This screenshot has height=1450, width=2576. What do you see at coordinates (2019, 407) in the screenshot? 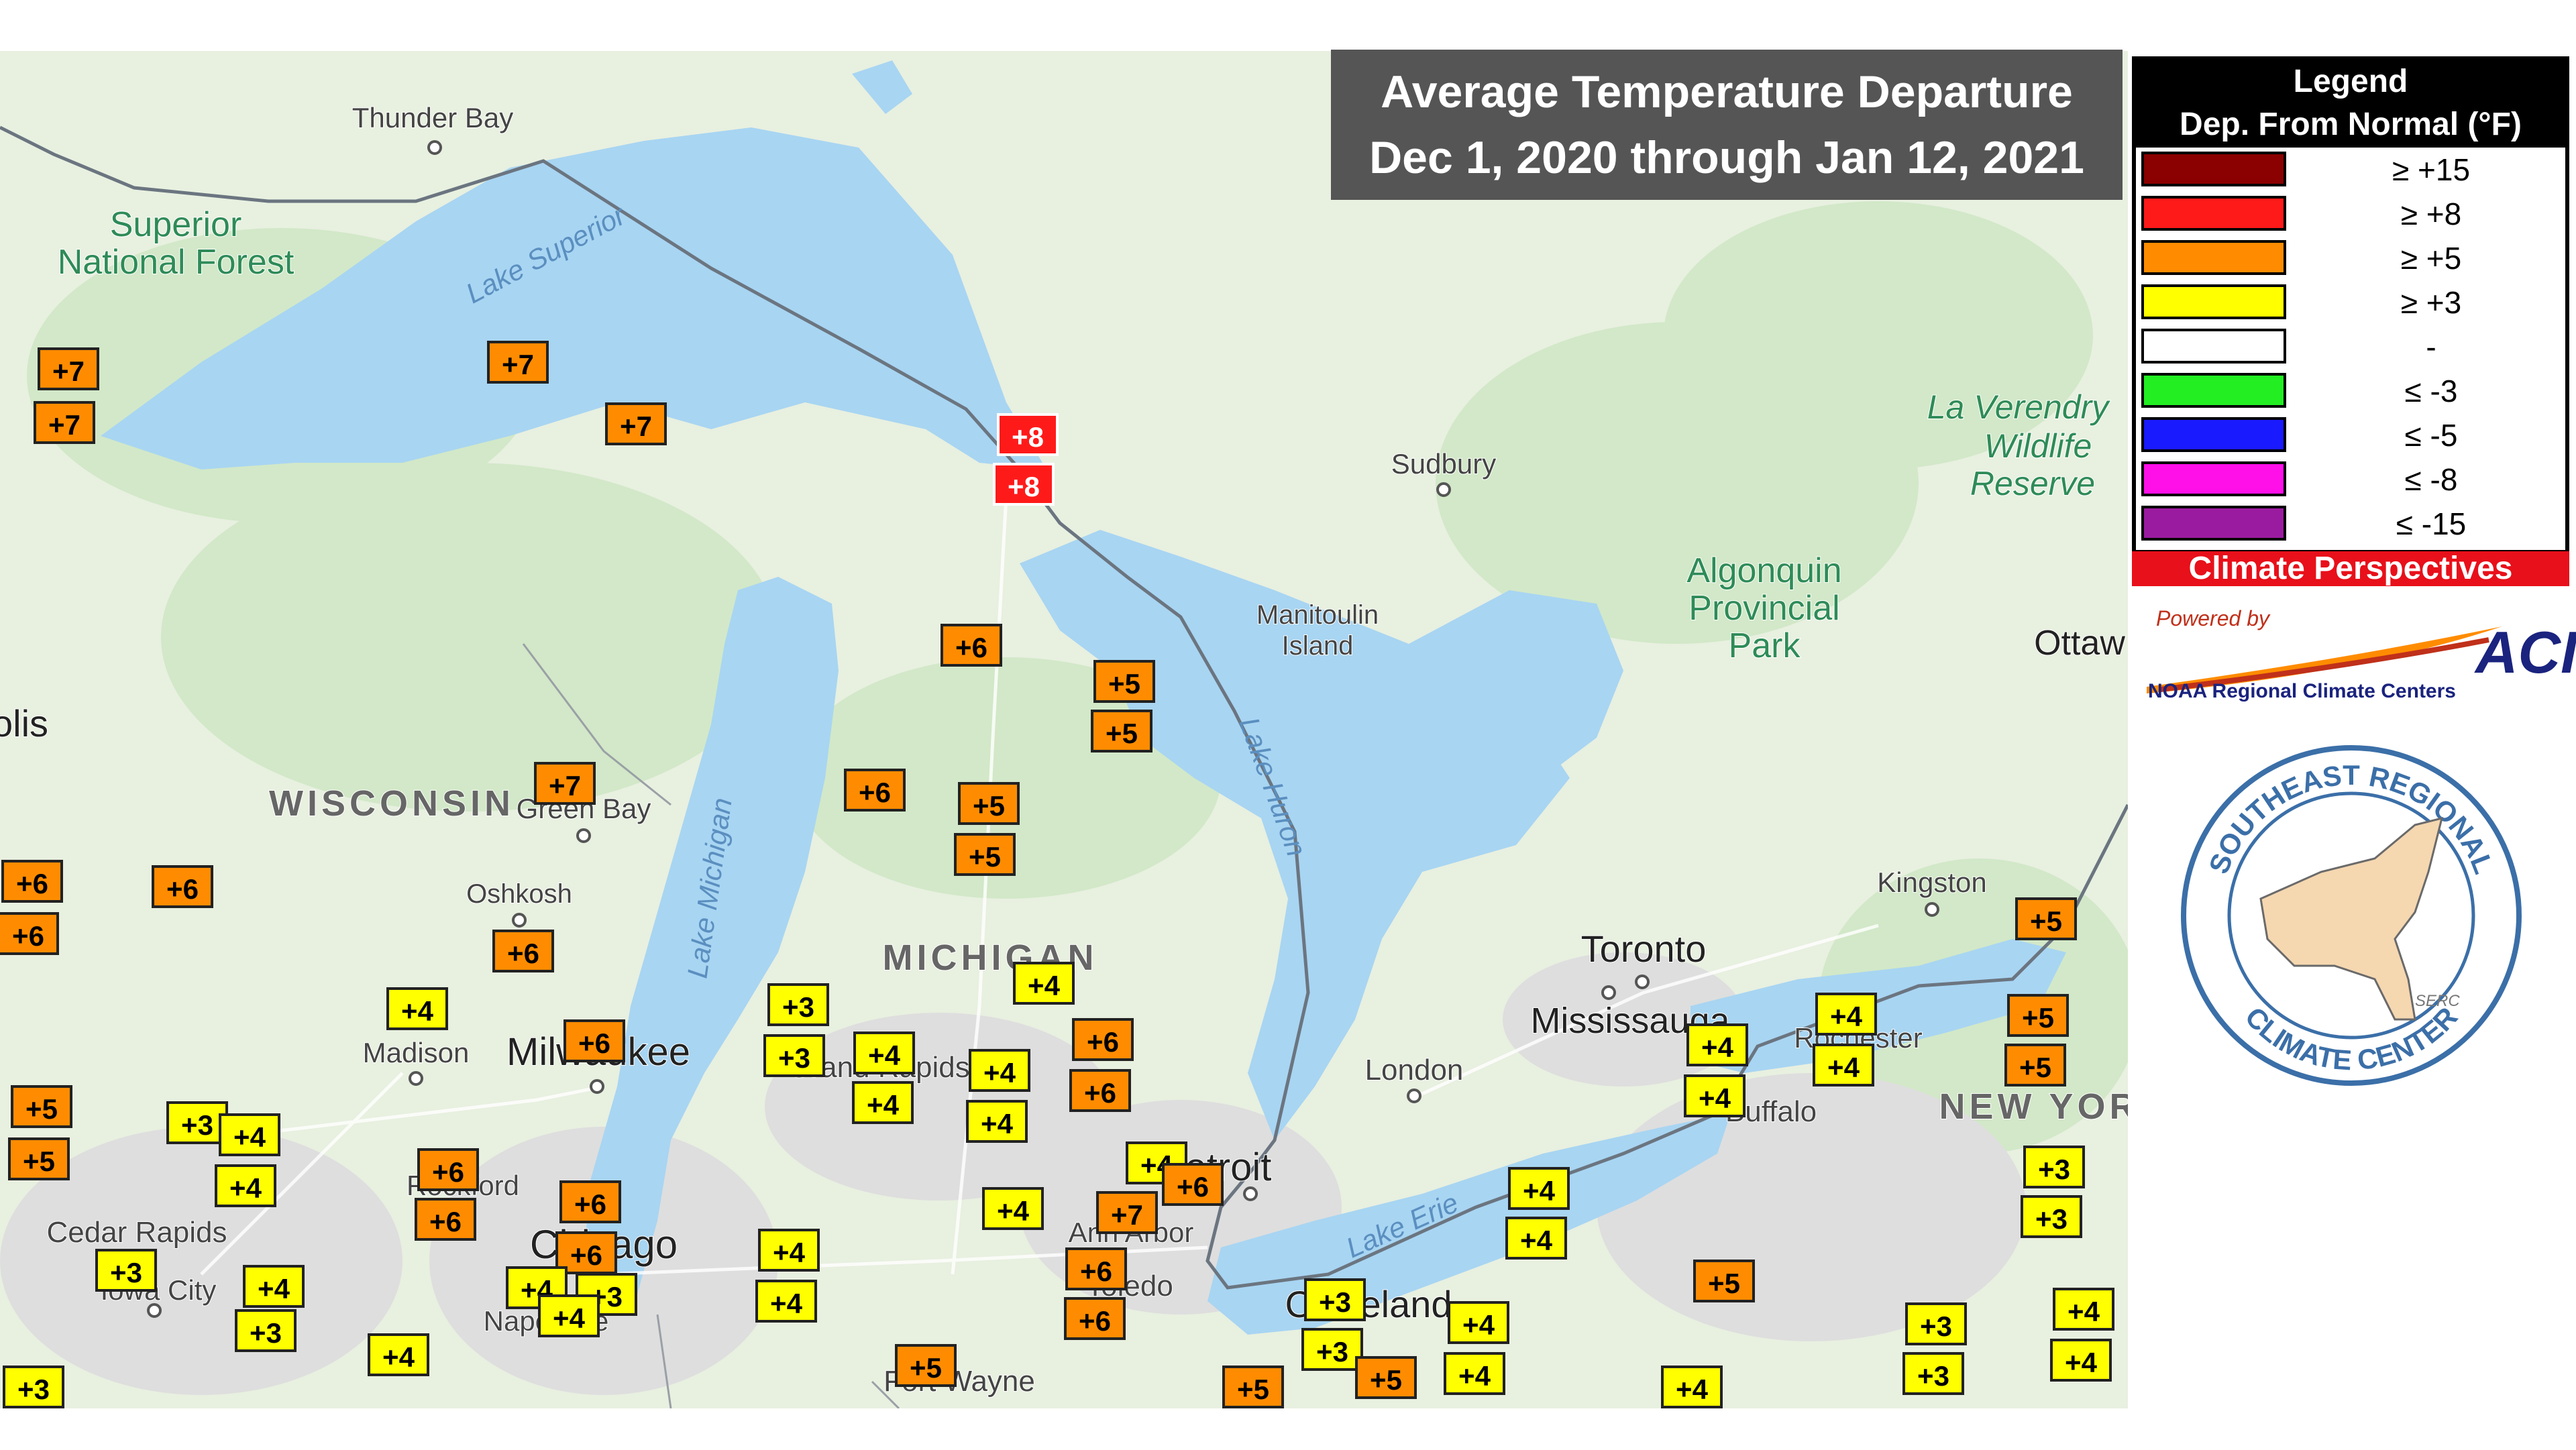
I see `place-label: La Verendry` at bounding box center [2019, 407].